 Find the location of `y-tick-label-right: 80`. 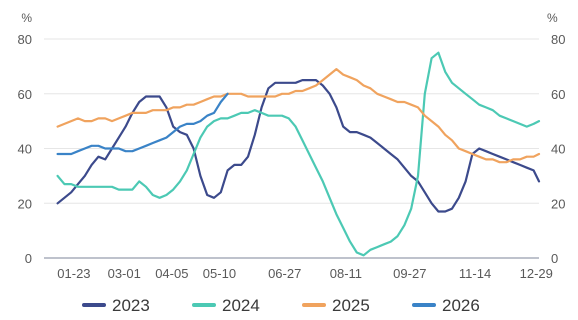

y-tick-label-right: 80 is located at coordinates (558, 39).